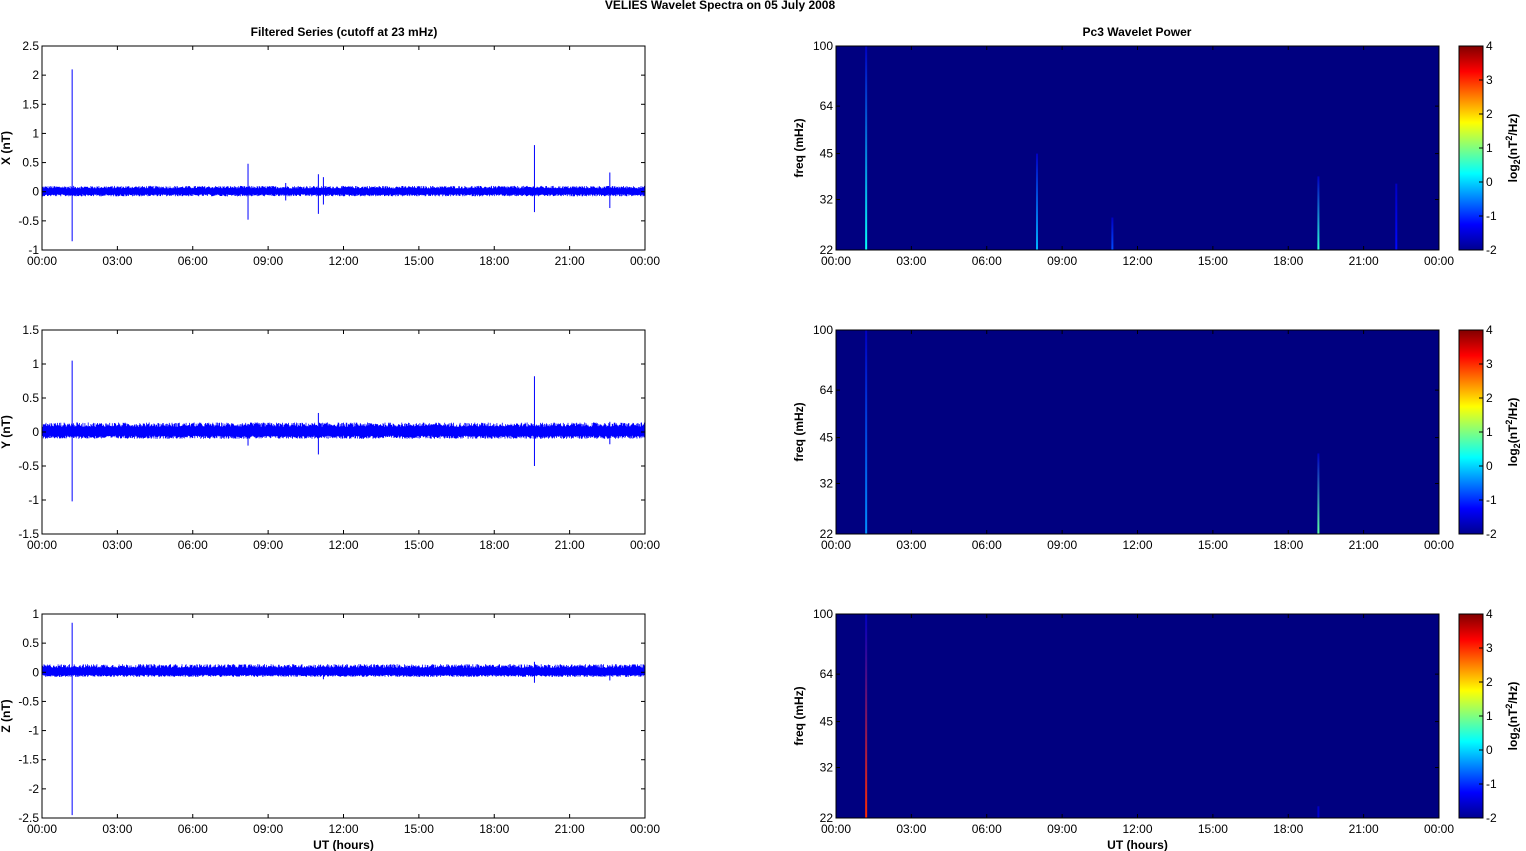  Describe the element at coordinates (1513, 716) in the screenshot. I see `colorbar-label: log2(nT2/Hz)` at that location.